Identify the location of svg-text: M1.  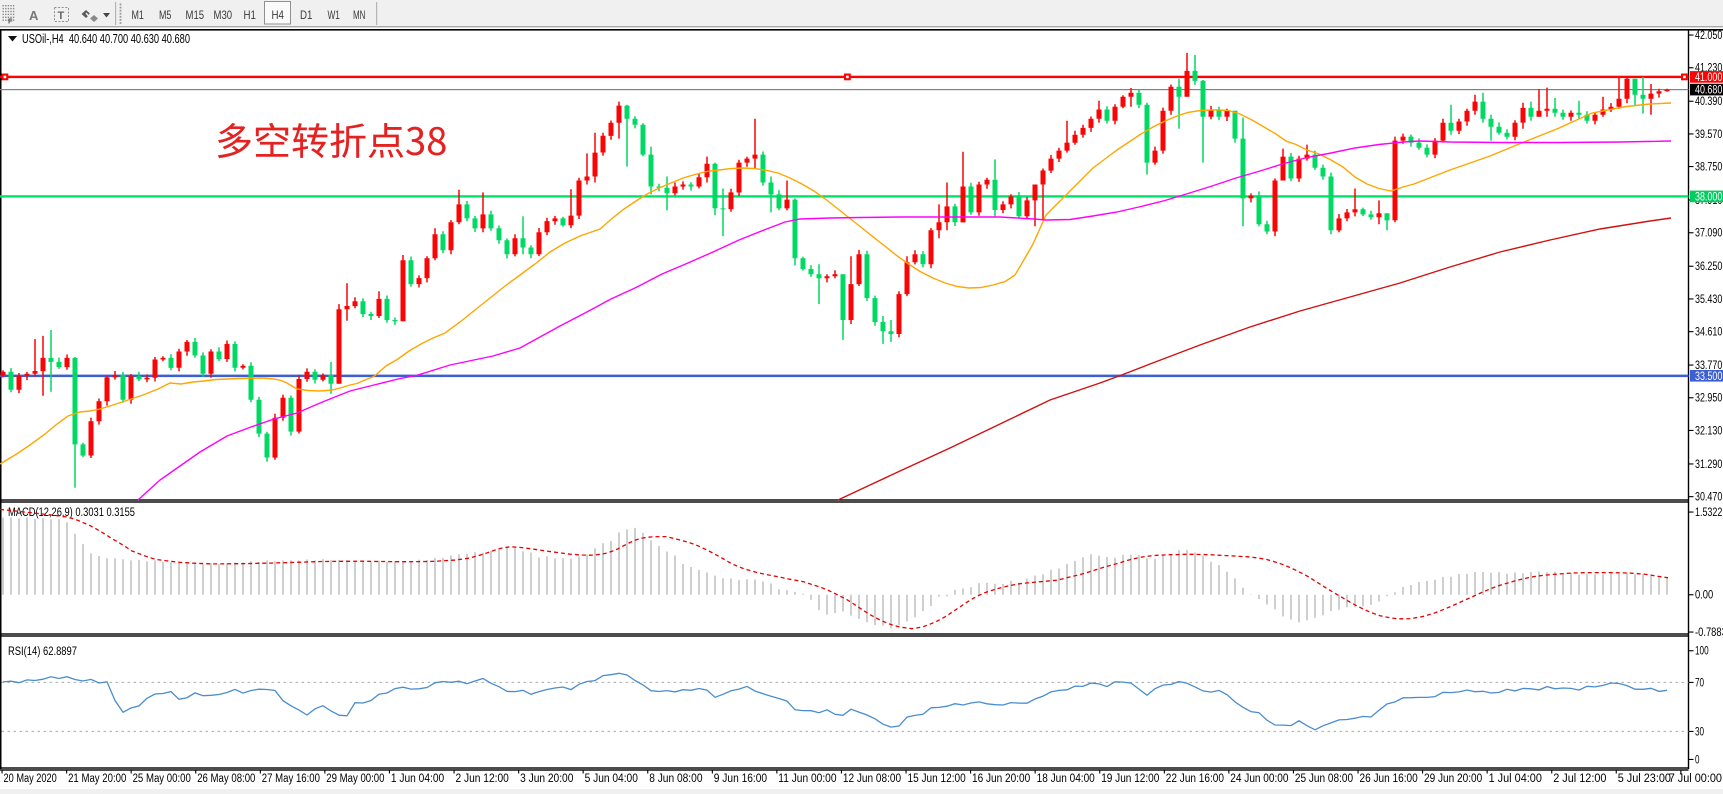
(138, 15).